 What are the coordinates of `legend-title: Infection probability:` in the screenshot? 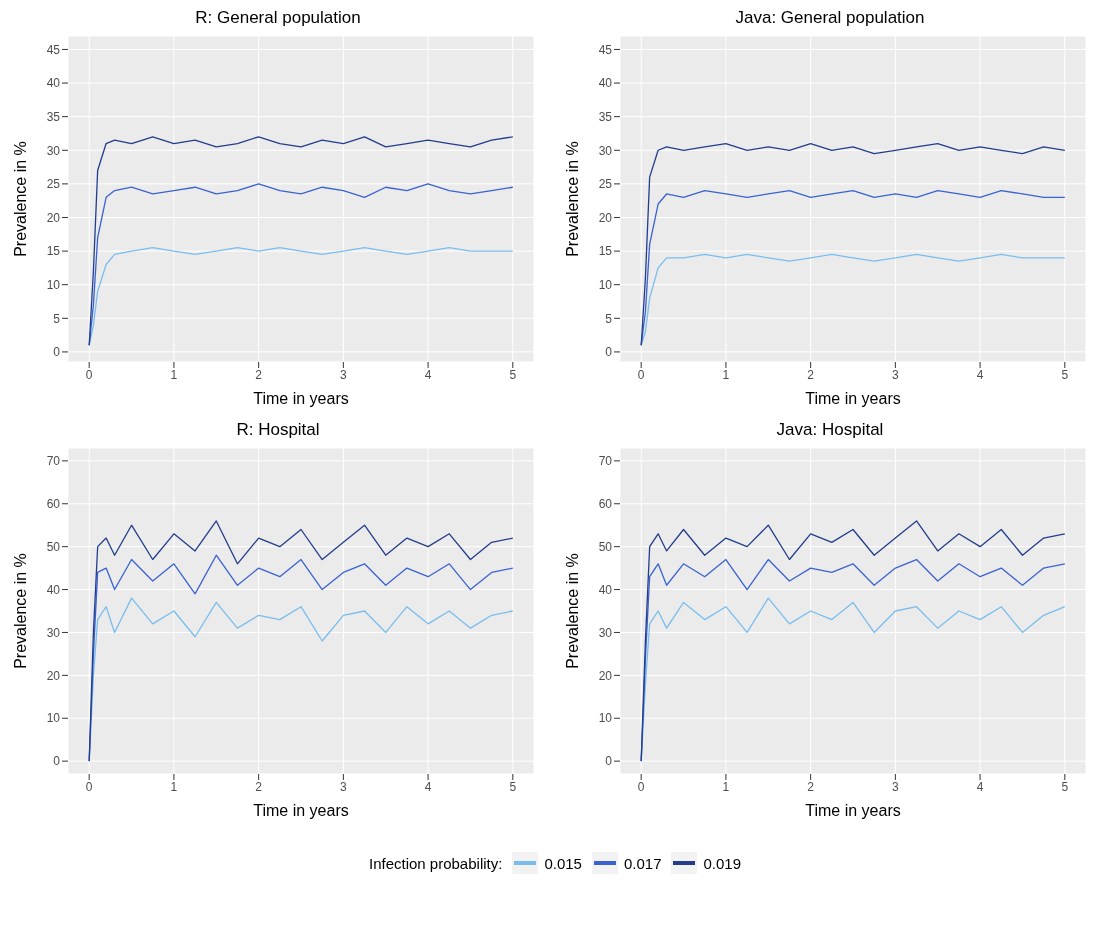 It's located at (435, 863).